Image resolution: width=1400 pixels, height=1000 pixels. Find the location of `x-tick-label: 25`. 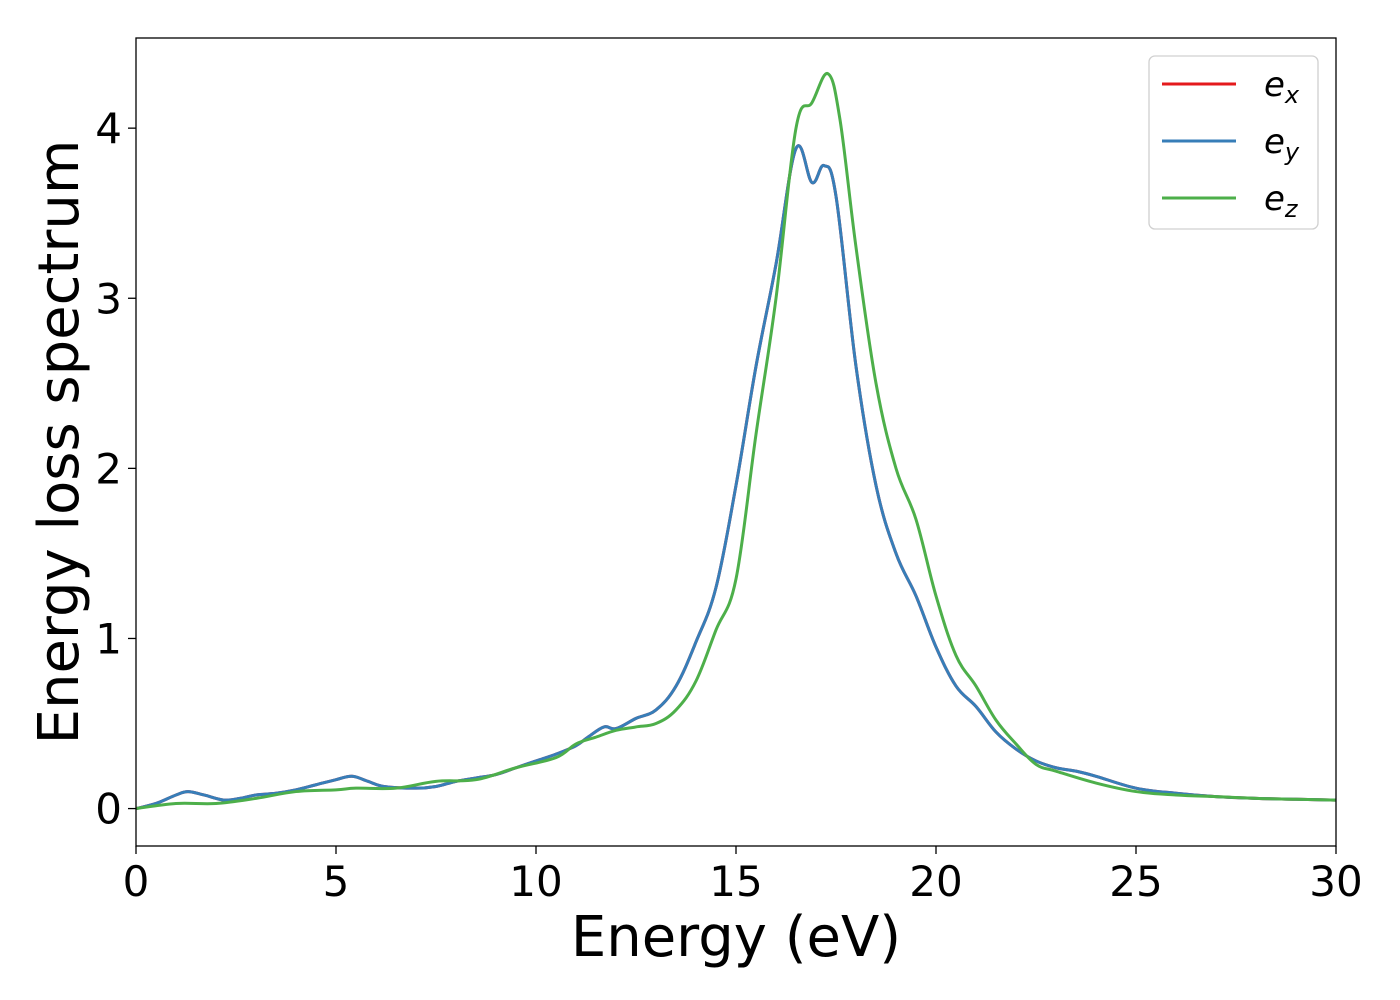

x-tick-label: 25 is located at coordinates (1135, 881).